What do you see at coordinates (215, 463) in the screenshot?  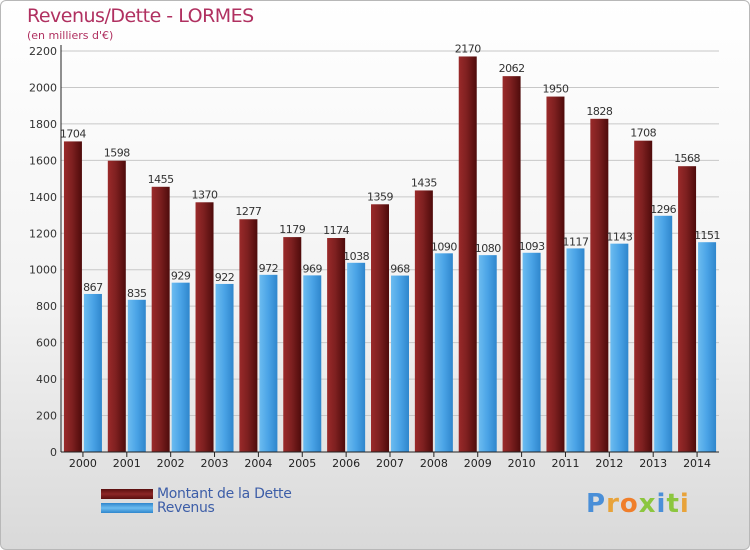 I see `x-tick-label: 2003` at bounding box center [215, 463].